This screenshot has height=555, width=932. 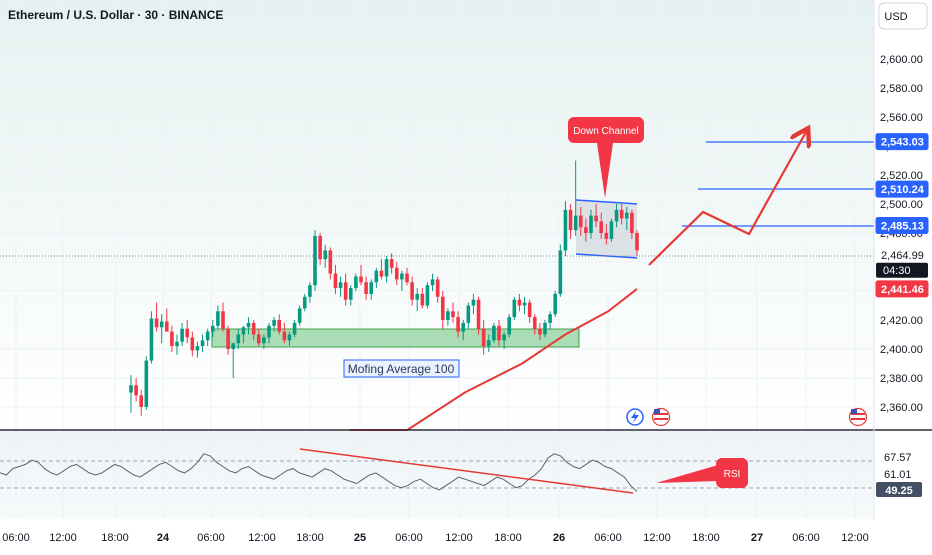 I want to click on down-channel-upper-line, so click(x=606, y=202).